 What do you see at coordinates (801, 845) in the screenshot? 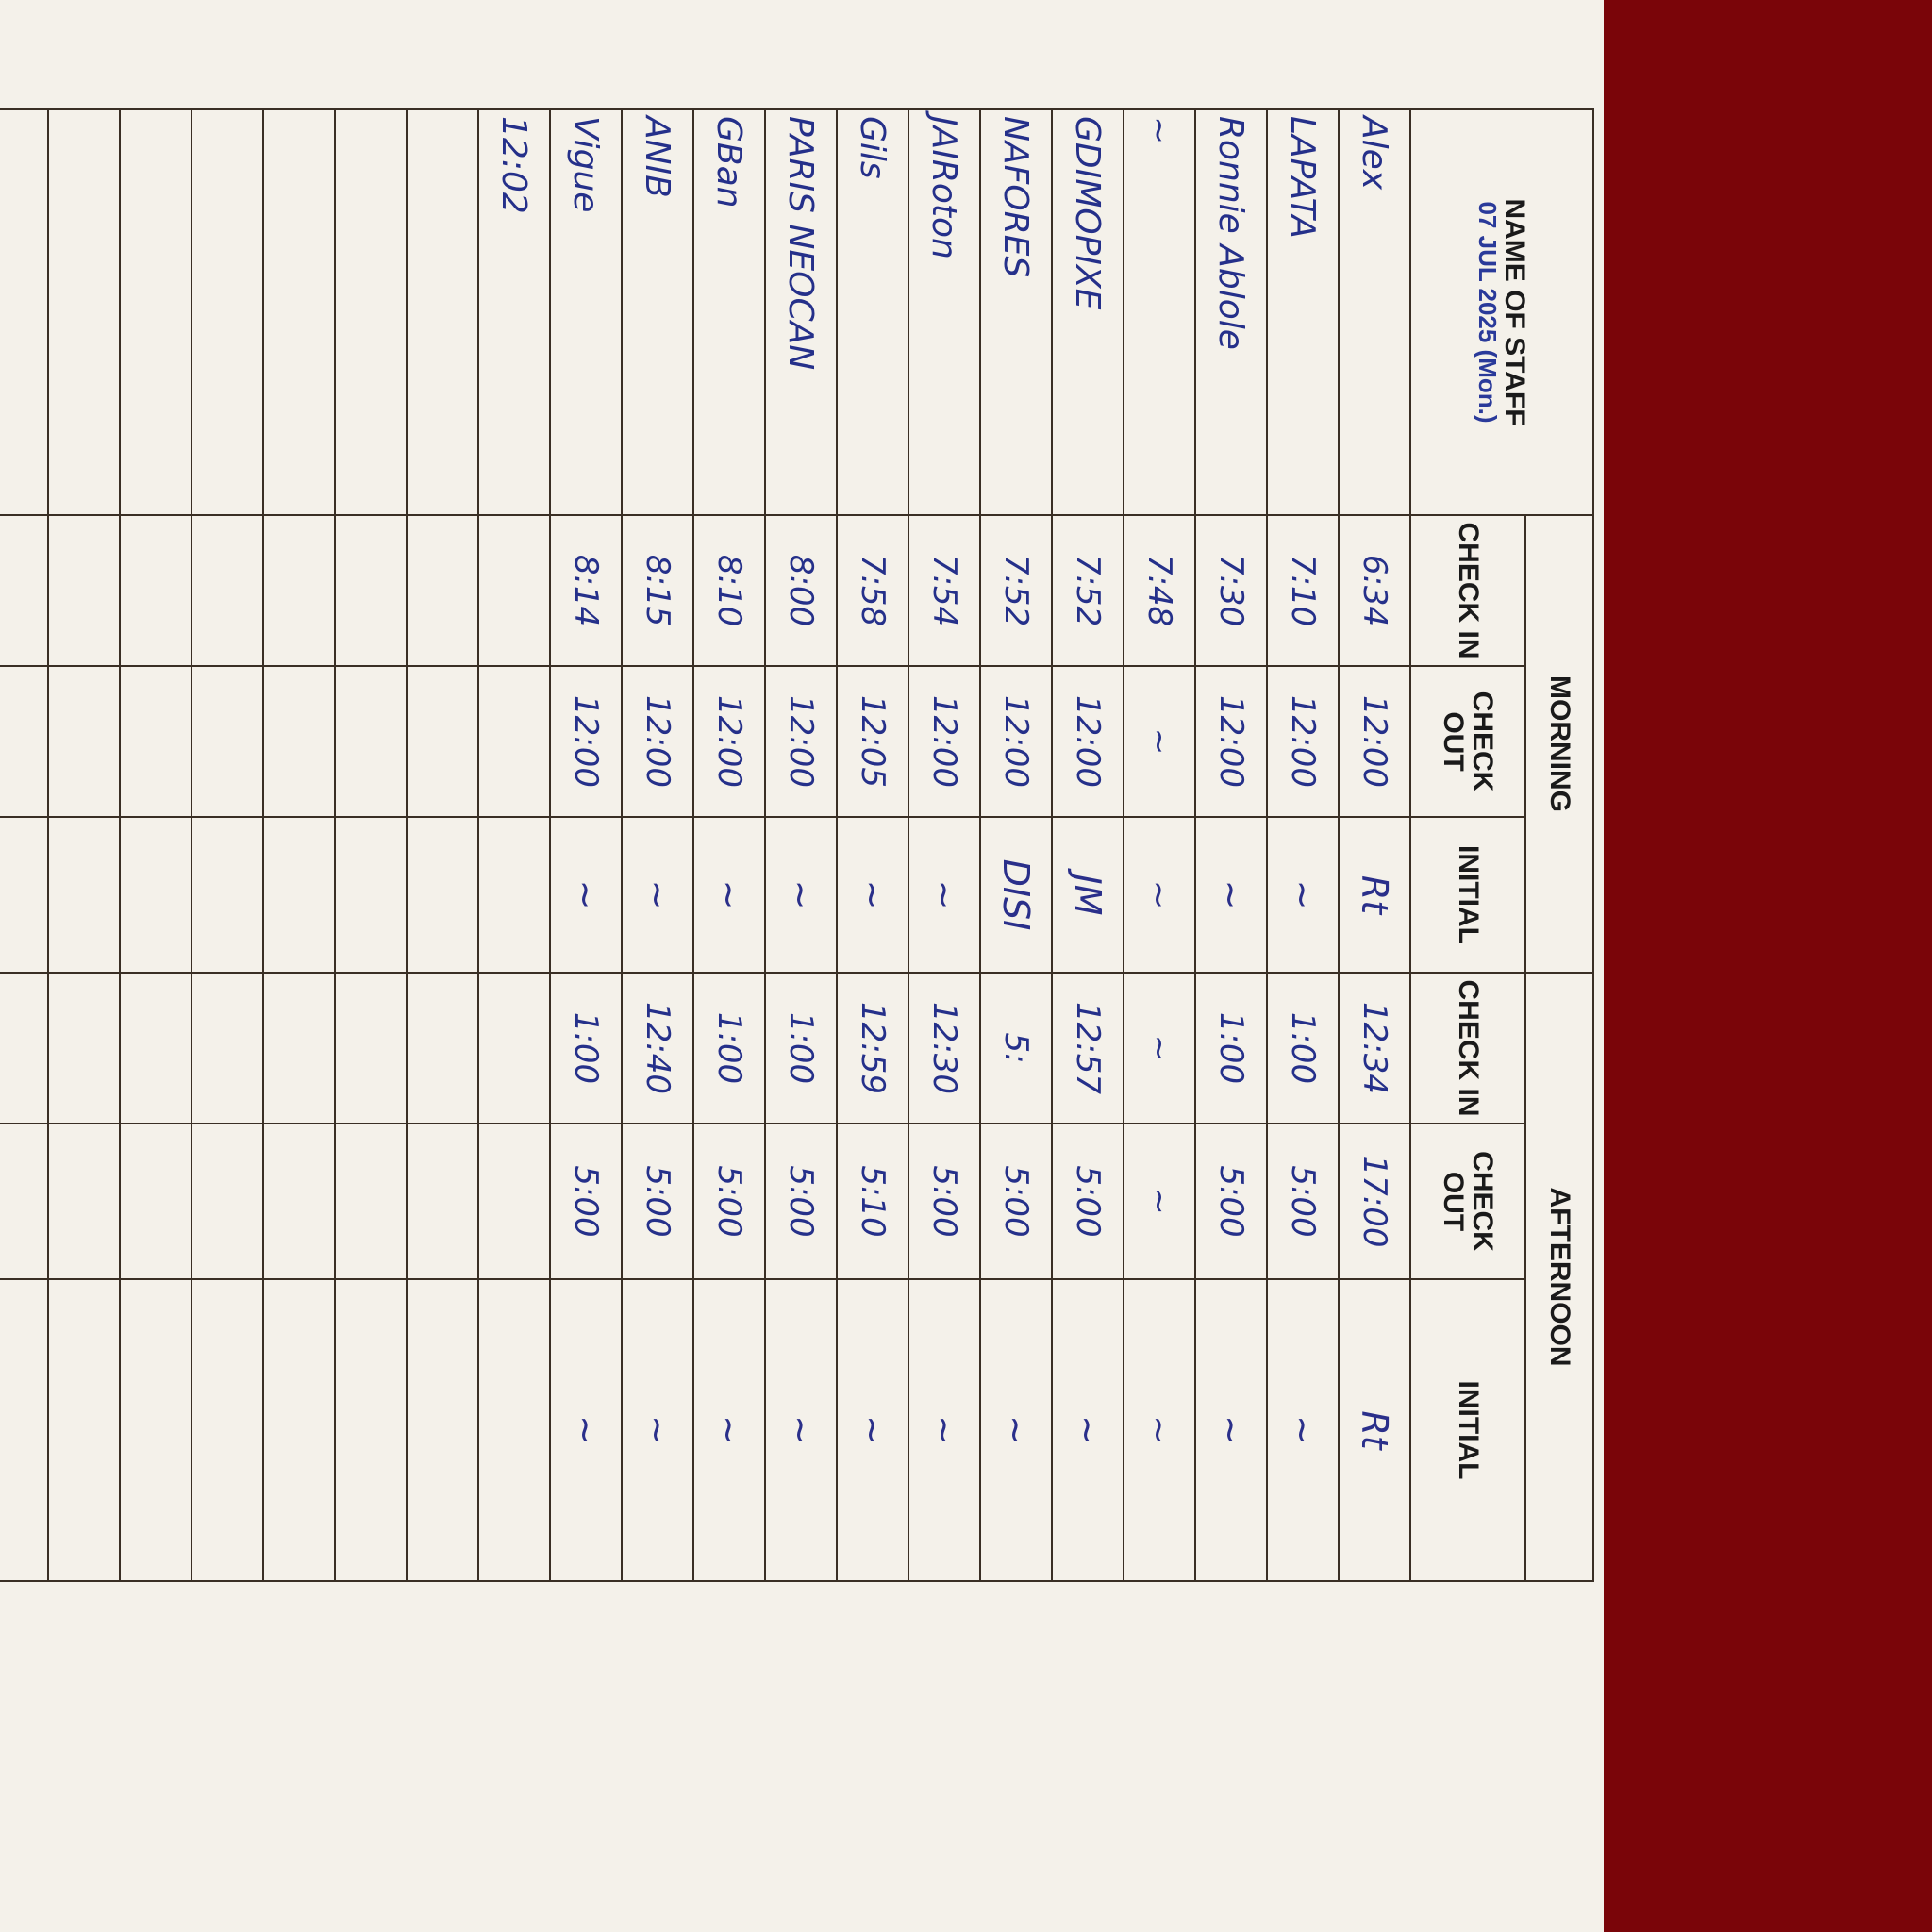
I see `table-row: PARIS NEOCAN 8:00 12:00 ~1:00 5:00 ~` at bounding box center [801, 845].